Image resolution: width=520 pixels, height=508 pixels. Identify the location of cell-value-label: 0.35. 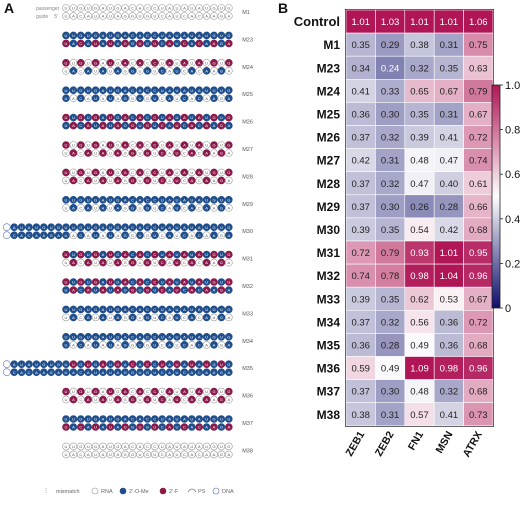
(419, 114).